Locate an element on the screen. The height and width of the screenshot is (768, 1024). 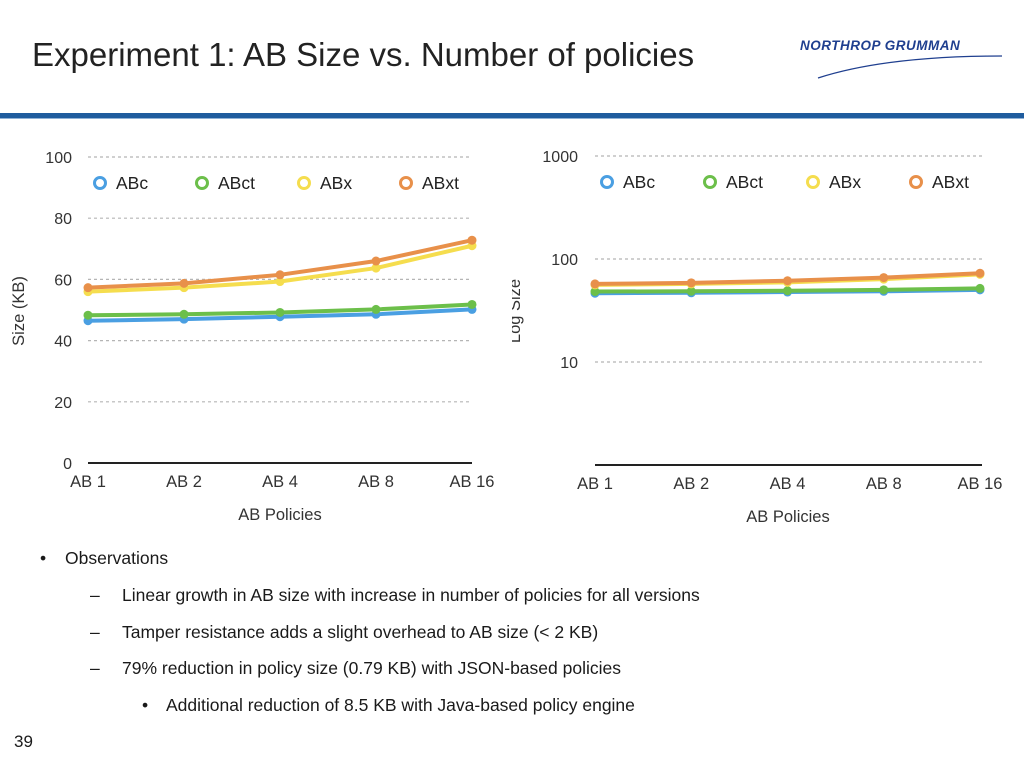
observations-heading: Observations is located at coordinates (117, 558).